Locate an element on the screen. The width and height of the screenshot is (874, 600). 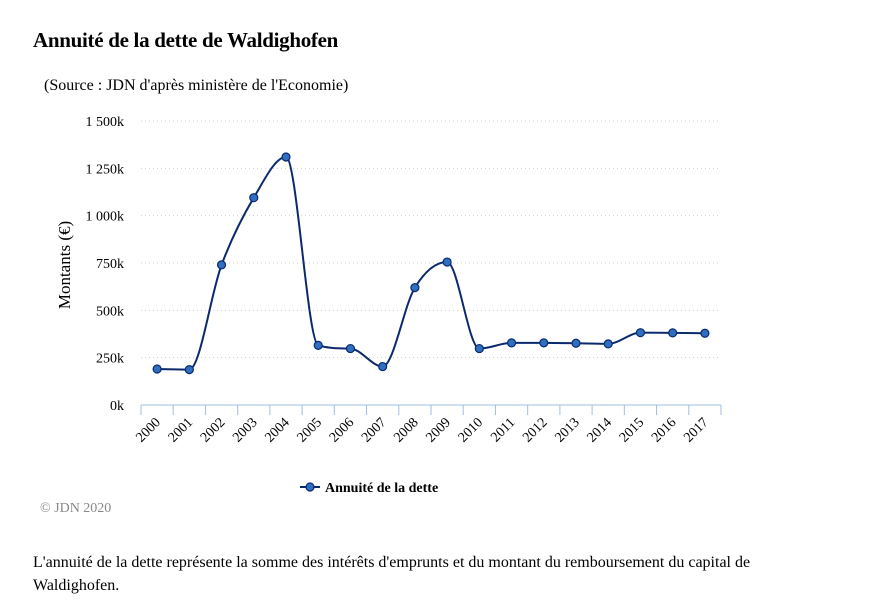
x-tick-label: 2007 is located at coordinates (374, 430).